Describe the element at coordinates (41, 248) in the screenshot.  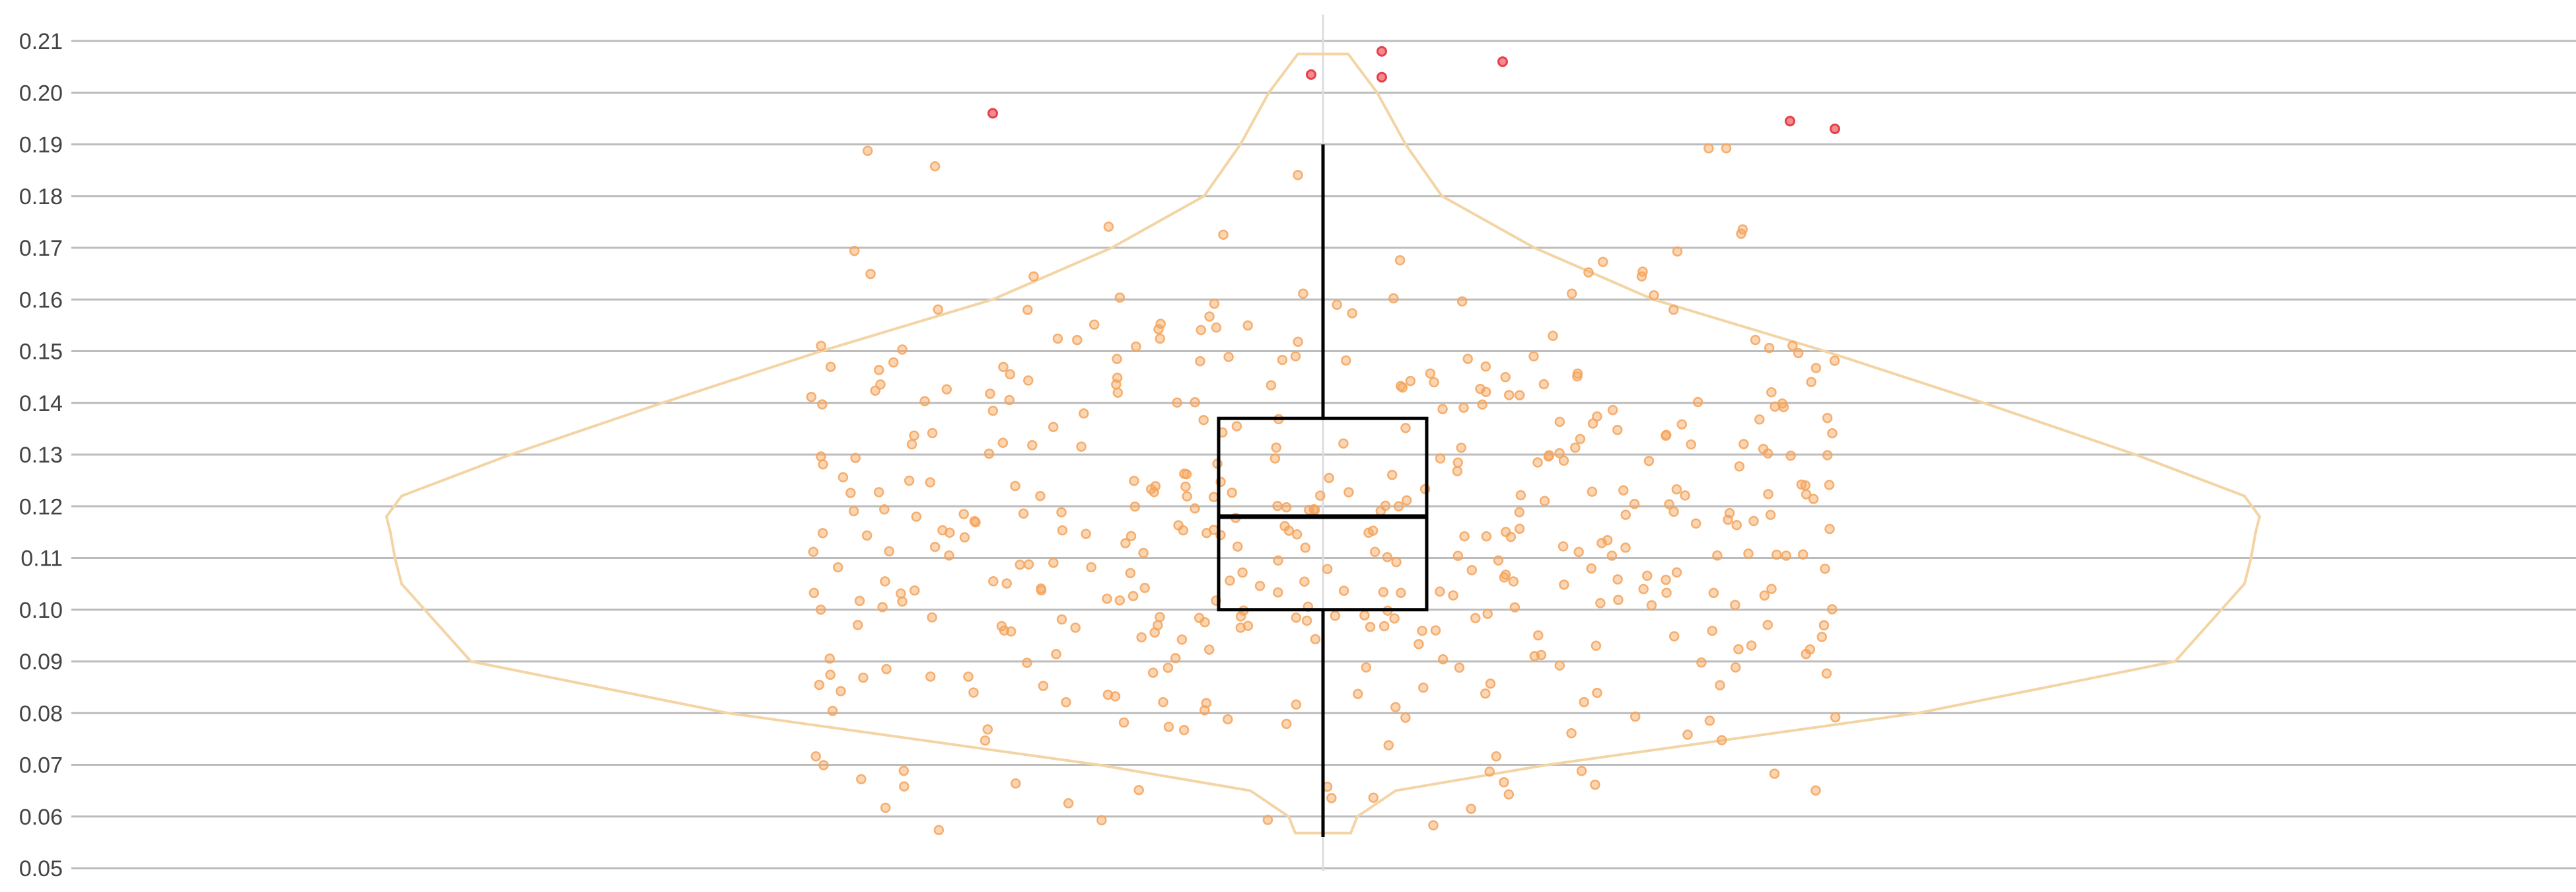
I see `y-tick-label: 0.17` at that location.